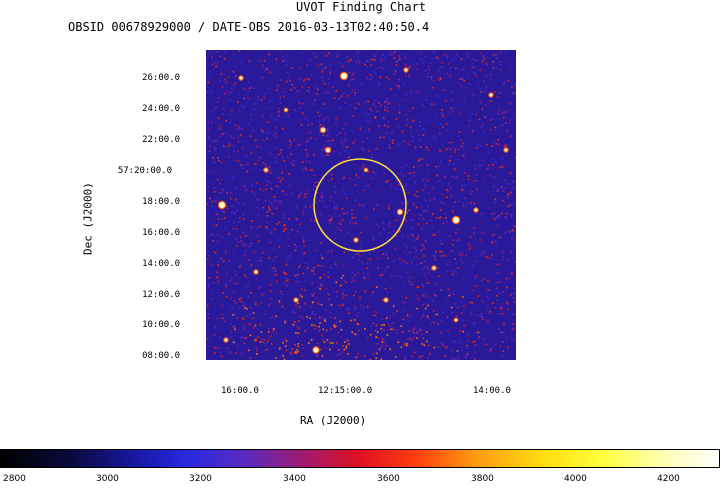 Image resolution: width=722 pixels, height=489 pixels. Describe the element at coordinates (161, 233) in the screenshot. I see `ytick: 16:00.0` at that location.